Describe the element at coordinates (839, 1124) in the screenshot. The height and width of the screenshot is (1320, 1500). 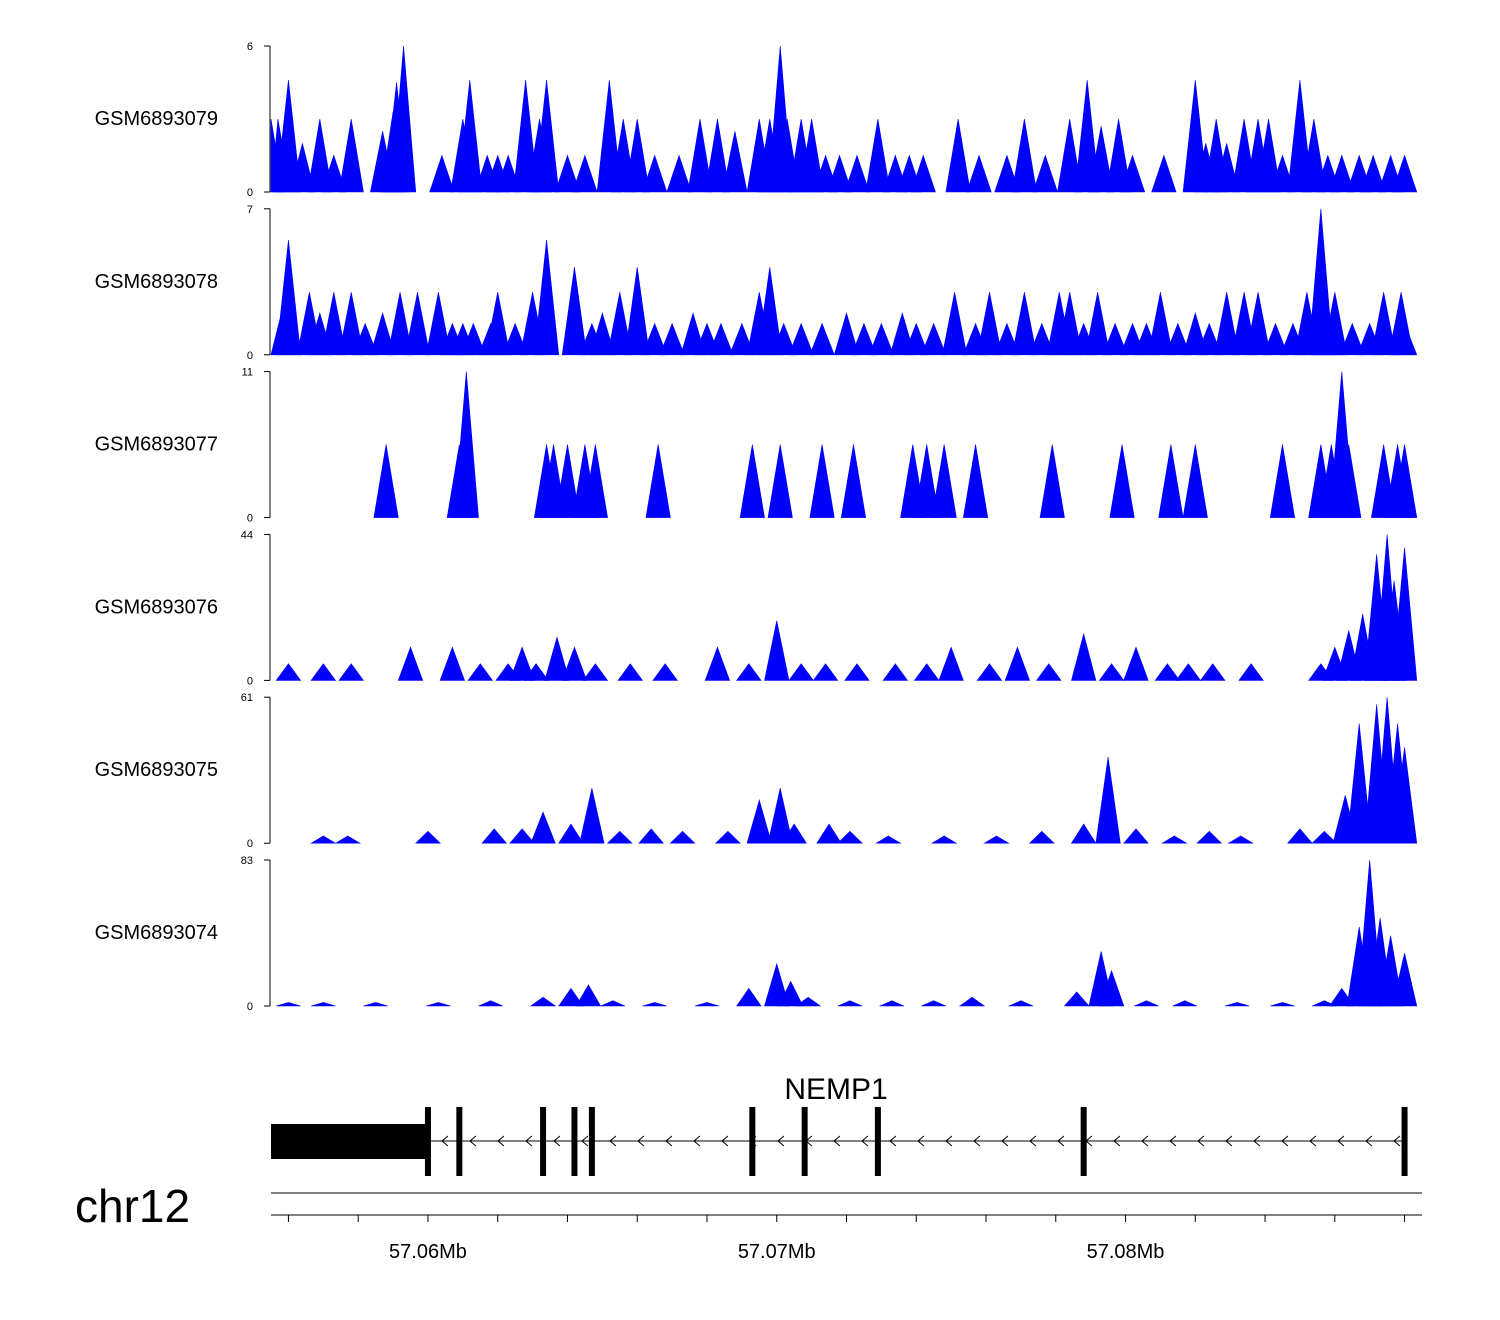
I see `gene-model-track: NEMP1` at that location.